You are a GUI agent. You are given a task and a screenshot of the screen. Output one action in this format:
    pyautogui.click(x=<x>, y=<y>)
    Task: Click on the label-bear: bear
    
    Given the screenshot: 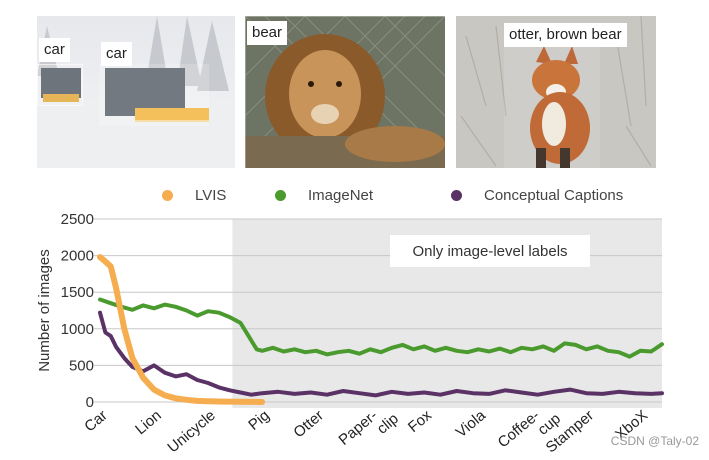 What is the action you would take?
    pyautogui.click(x=267, y=33)
    